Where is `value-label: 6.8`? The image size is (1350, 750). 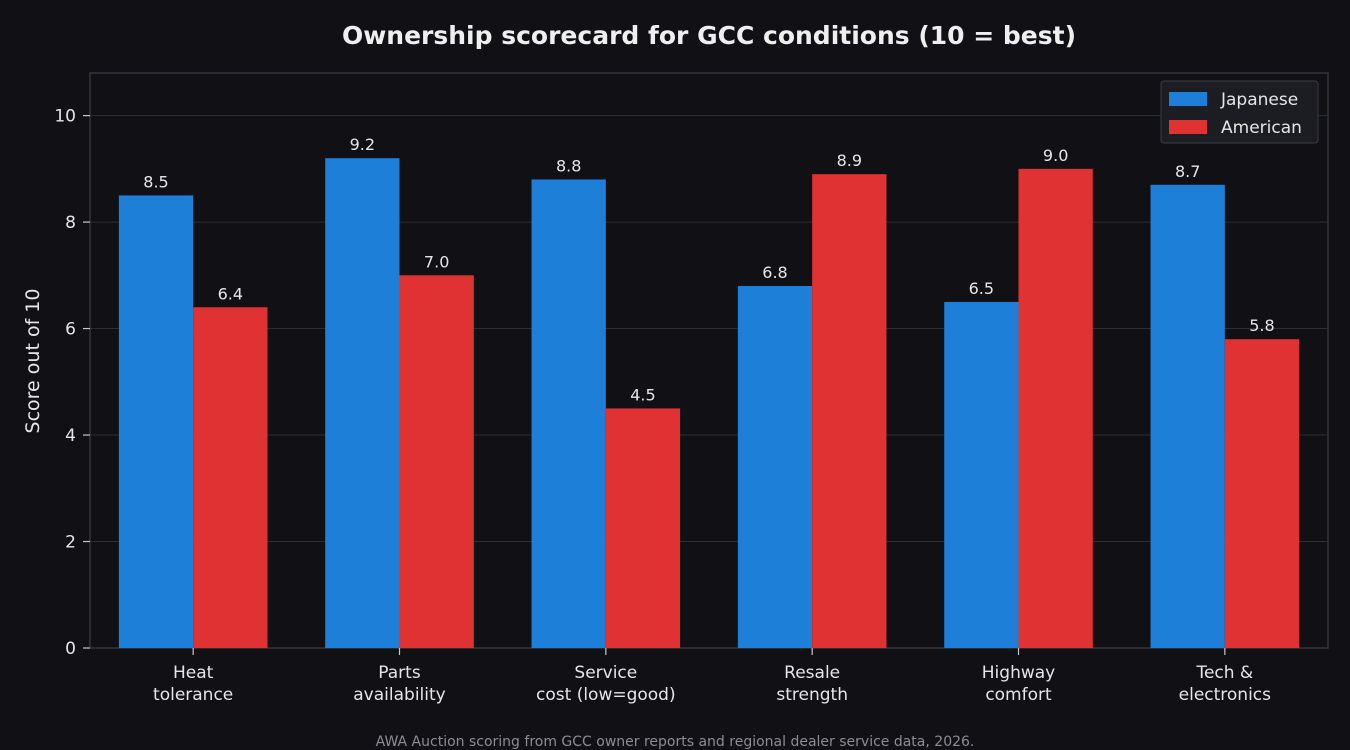
value-label: 6.8 is located at coordinates (774, 272).